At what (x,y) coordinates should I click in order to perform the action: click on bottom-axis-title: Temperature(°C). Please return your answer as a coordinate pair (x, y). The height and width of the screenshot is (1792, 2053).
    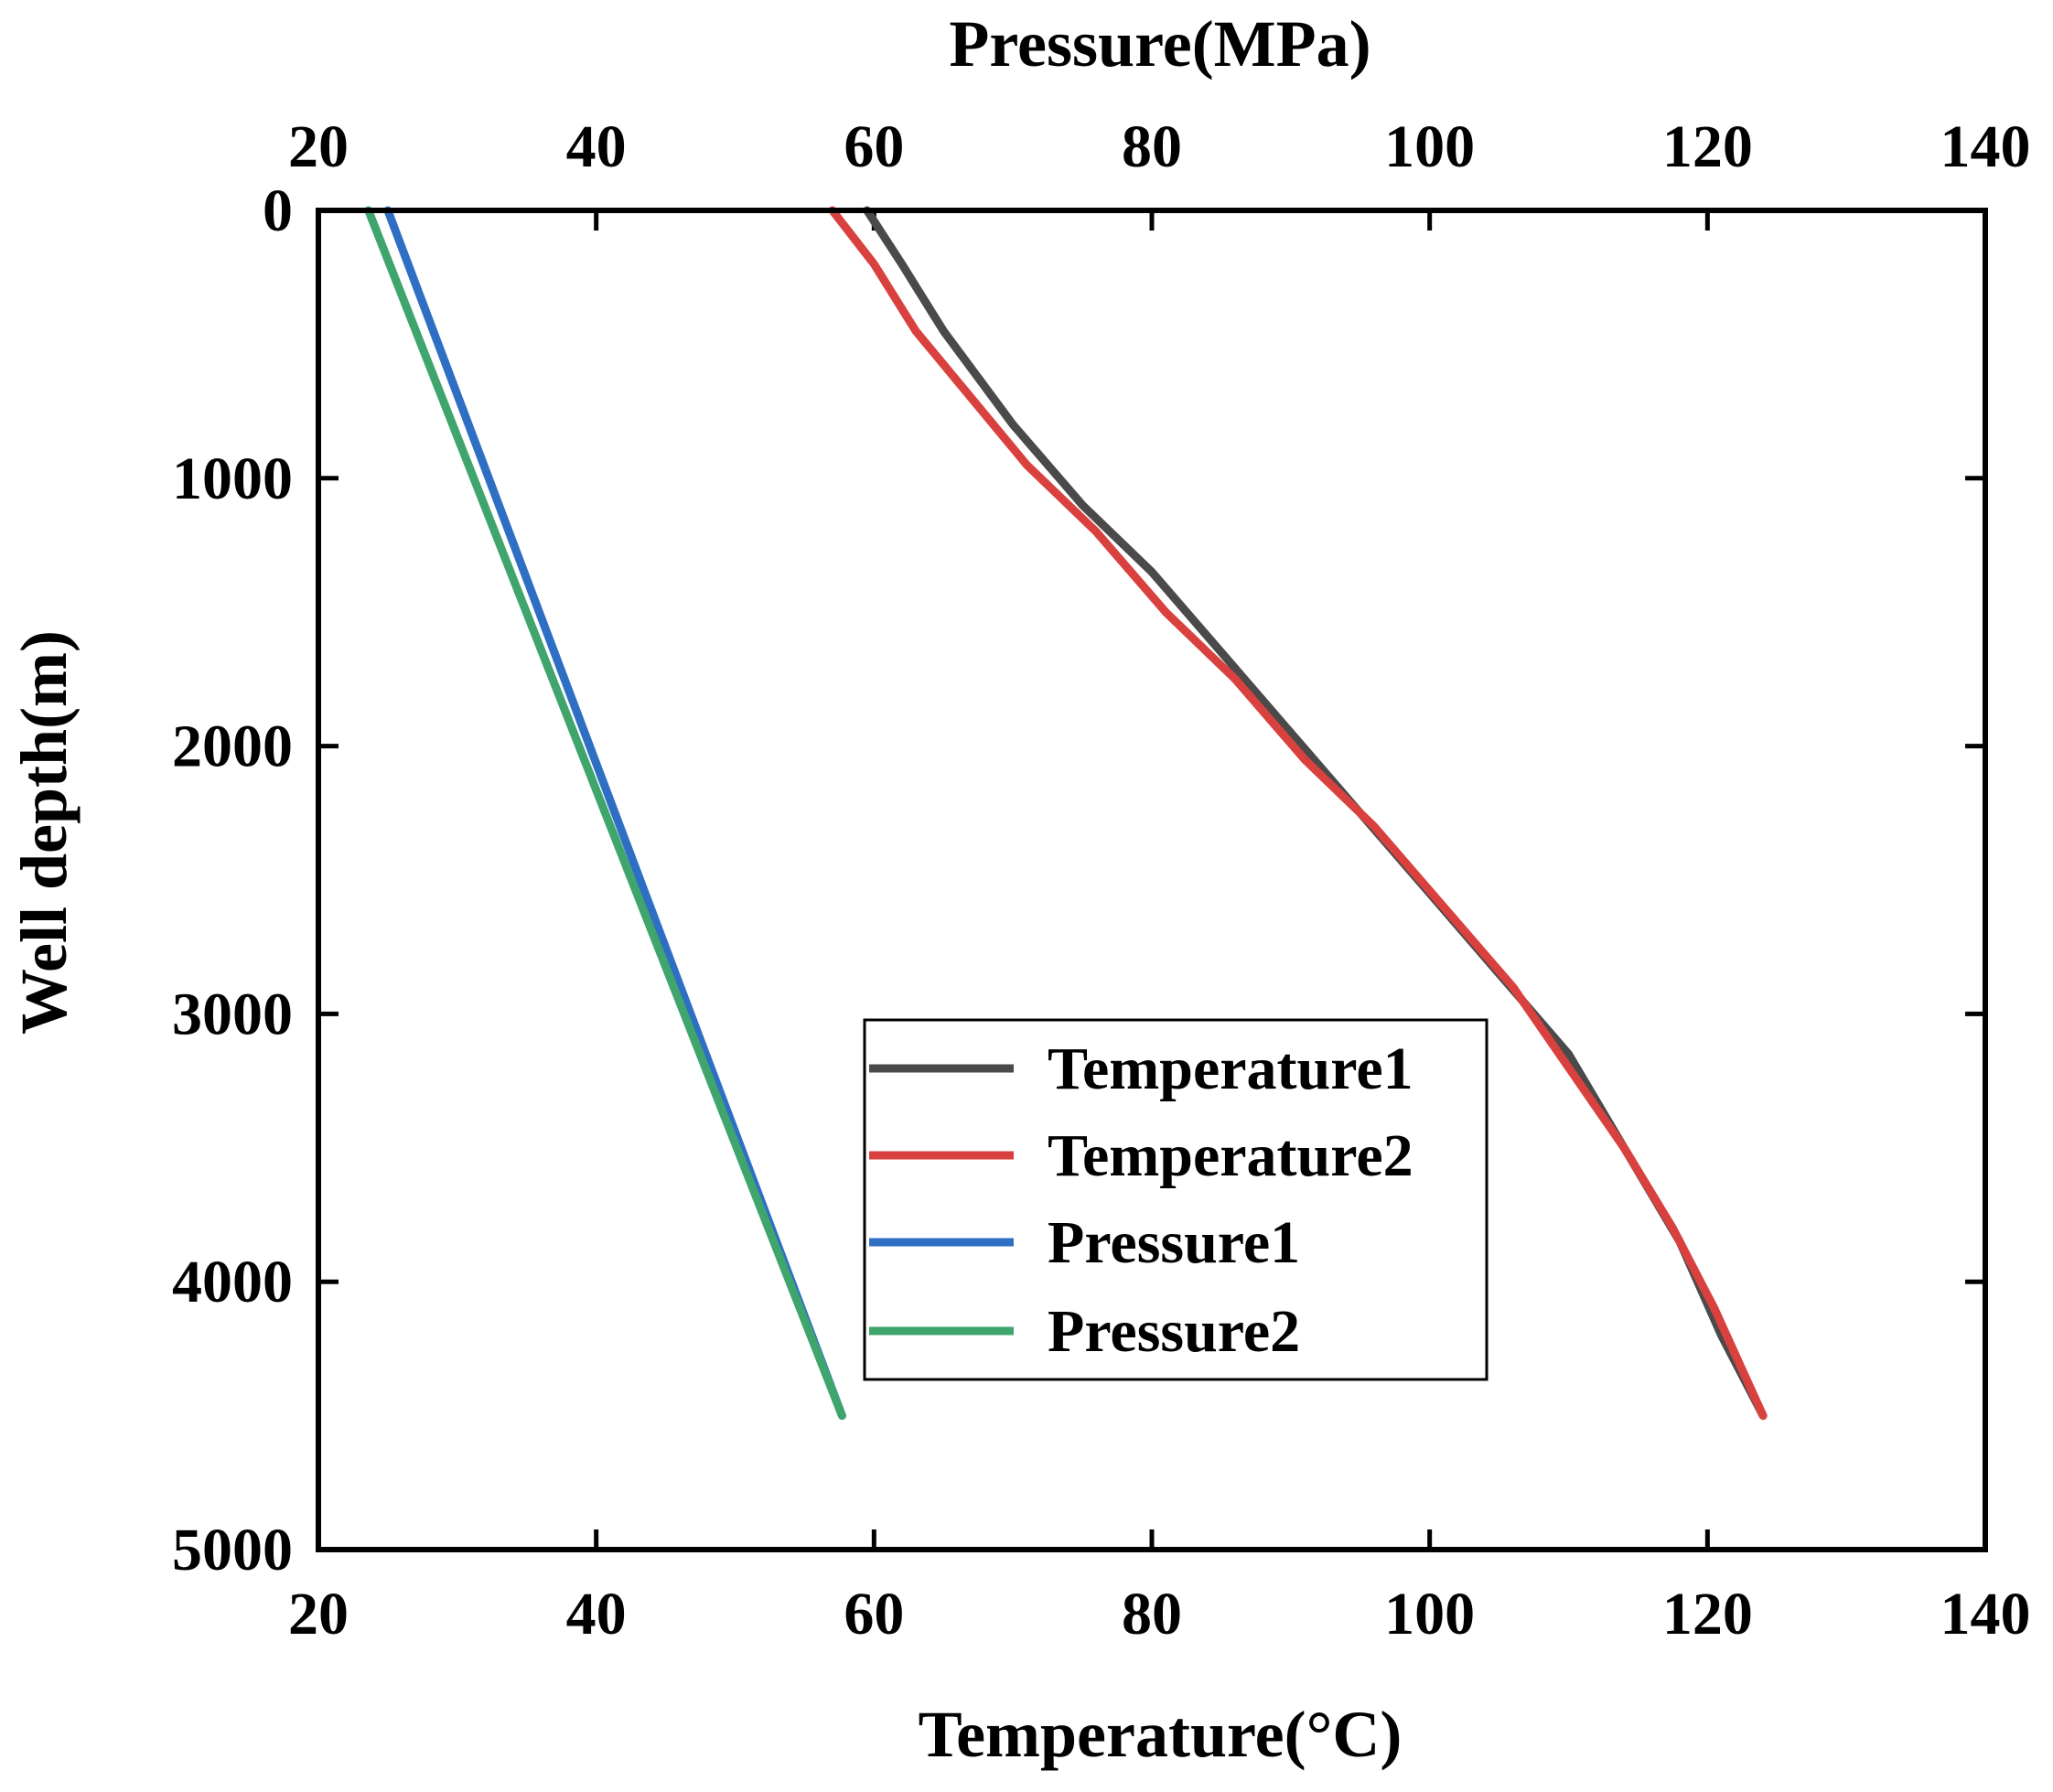
    Looking at the image, I should click on (1161, 1734).